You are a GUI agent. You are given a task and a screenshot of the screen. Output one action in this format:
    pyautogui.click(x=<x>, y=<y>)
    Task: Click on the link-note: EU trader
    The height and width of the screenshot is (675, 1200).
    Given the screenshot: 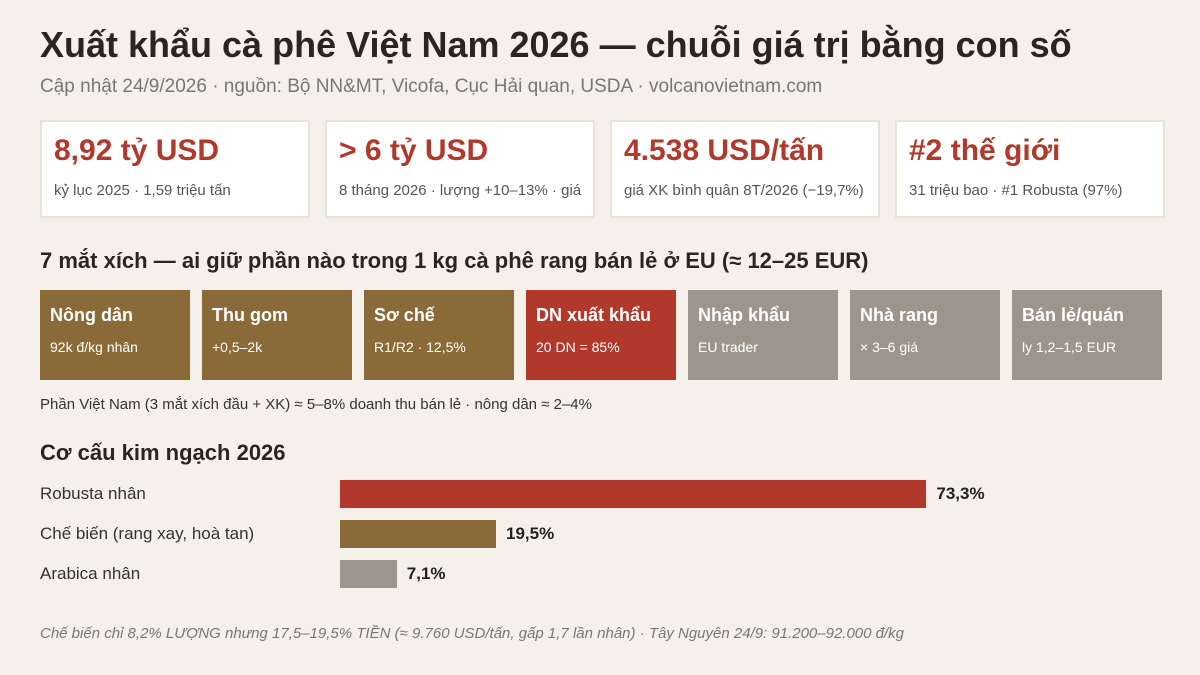 What is the action you would take?
    pyautogui.click(x=728, y=347)
    